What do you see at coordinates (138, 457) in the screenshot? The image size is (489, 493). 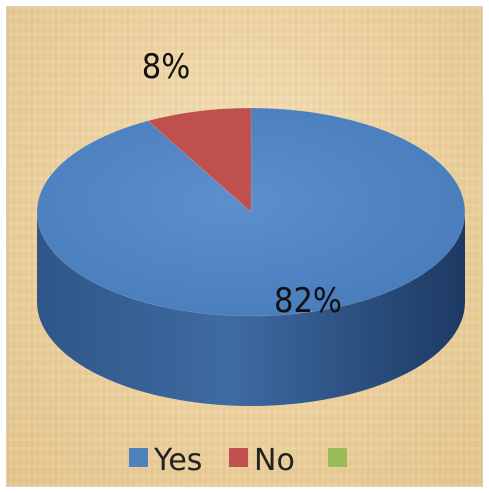 I see `legend-swatch-yes` at bounding box center [138, 457].